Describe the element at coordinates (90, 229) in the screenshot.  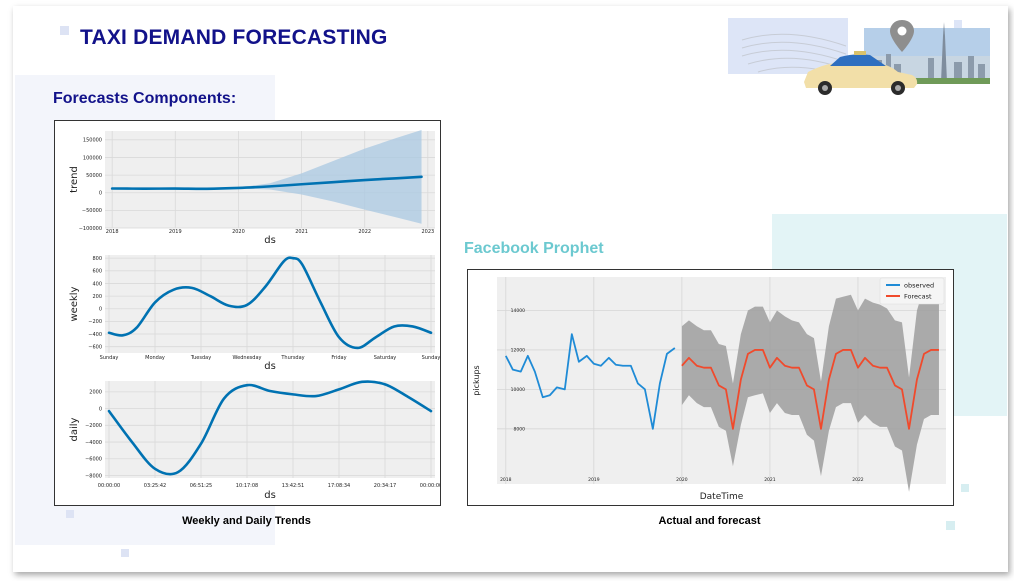
I see `trend-panel-y-tick-label: −100000` at that location.